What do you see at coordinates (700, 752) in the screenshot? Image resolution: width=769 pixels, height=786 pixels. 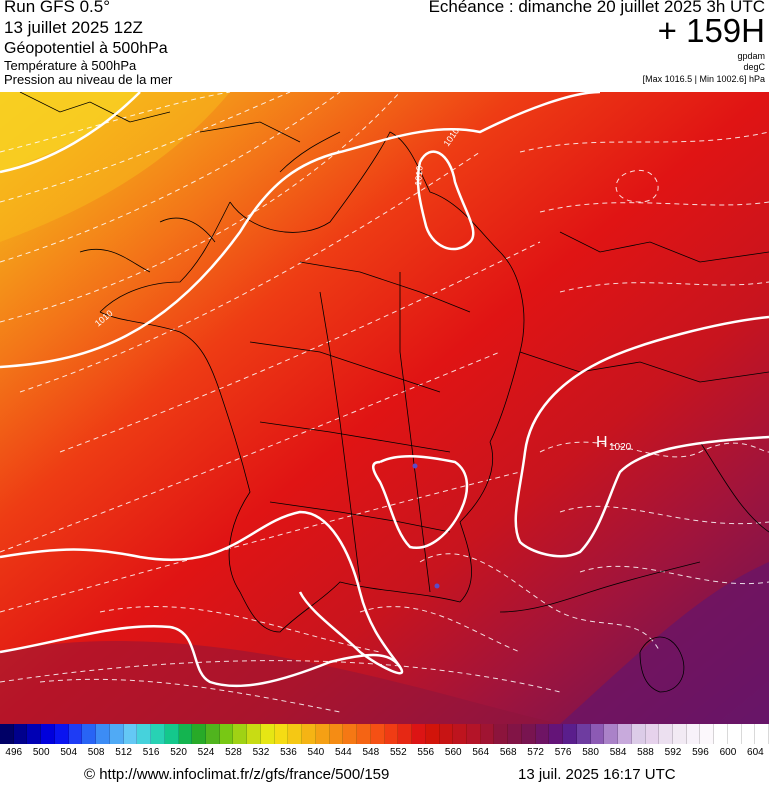 I see `scale-tick-label: 596` at bounding box center [700, 752].